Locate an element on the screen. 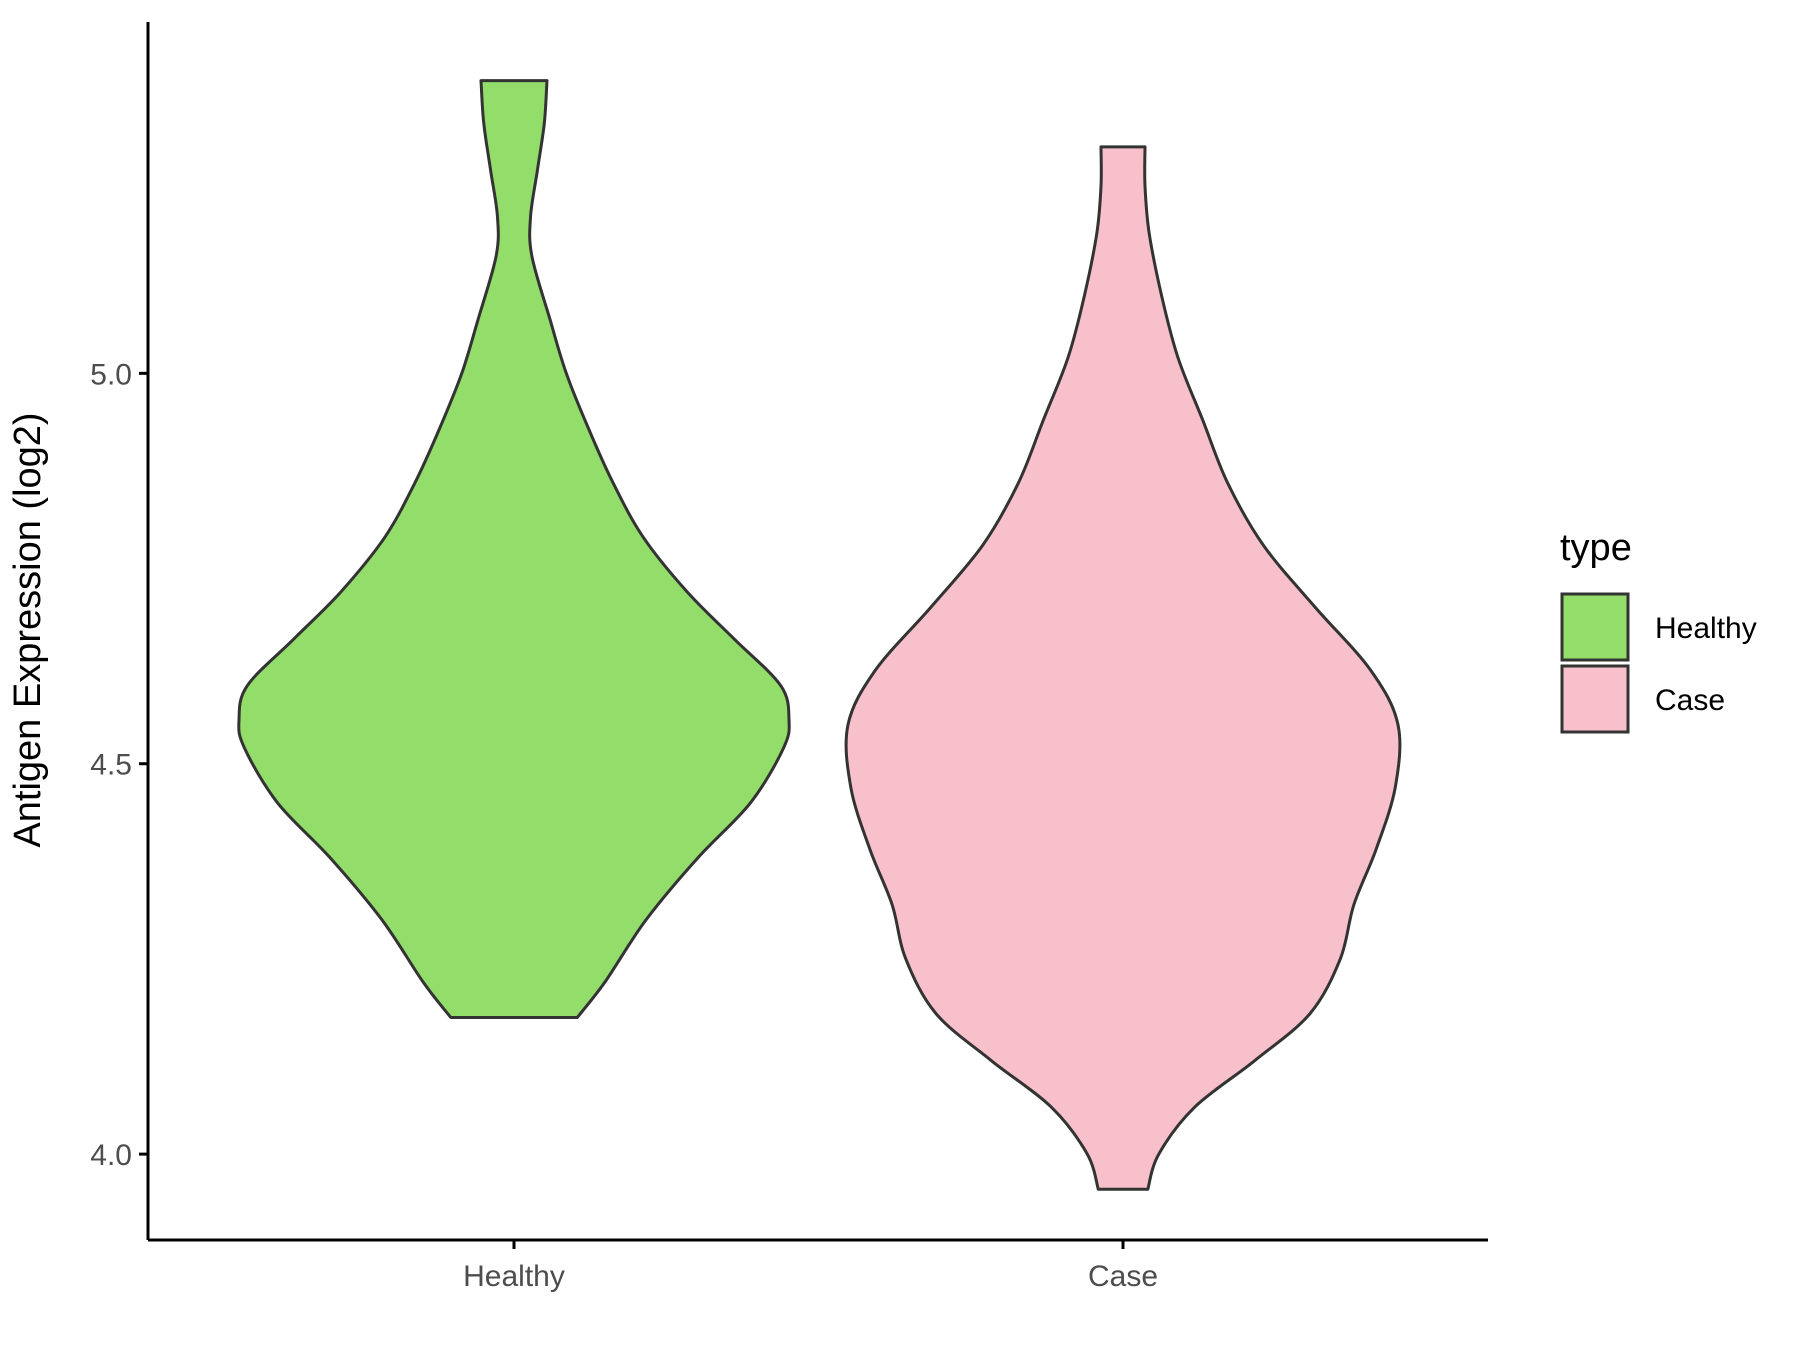 This screenshot has width=1800, height=1350. y-tick-label: 4.0 is located at coordinates (111, 1155).